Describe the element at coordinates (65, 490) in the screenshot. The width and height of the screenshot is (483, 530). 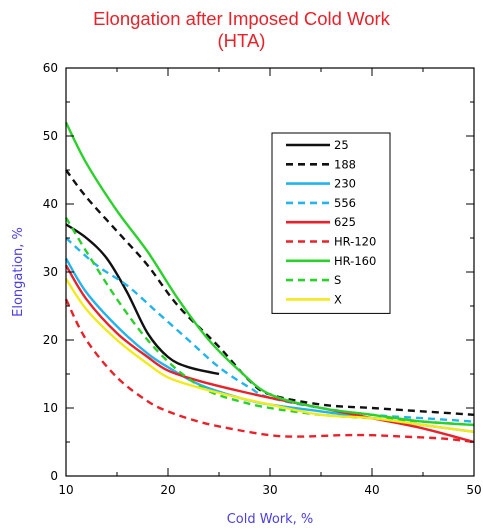
I see `x-tick-label: 10` at that location.